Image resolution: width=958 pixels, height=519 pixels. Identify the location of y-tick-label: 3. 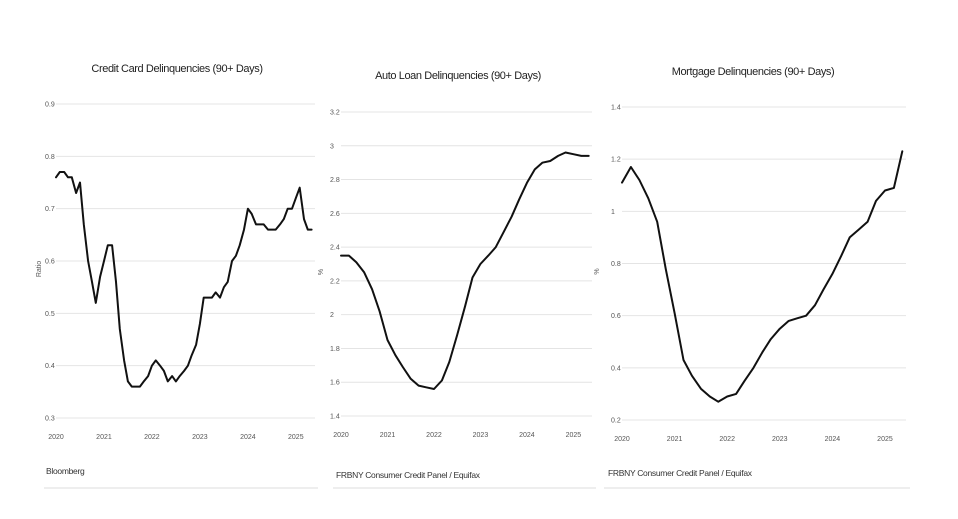
(332, 146).